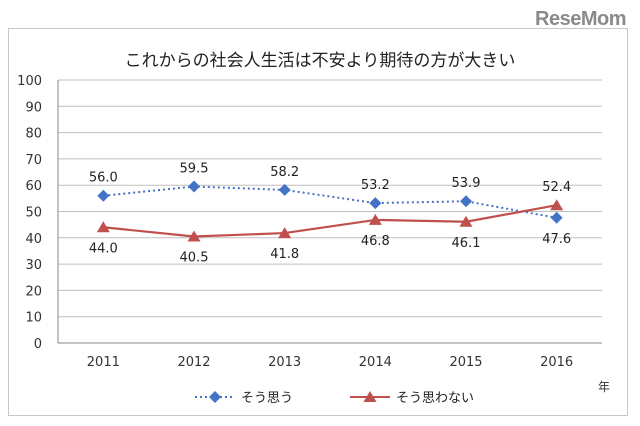 This screenshot has width=640, height=426. What do you see at coordinates (103, 178) in the screenshot?
I see `data-label: 56.0` at bounding box center [103, 178].